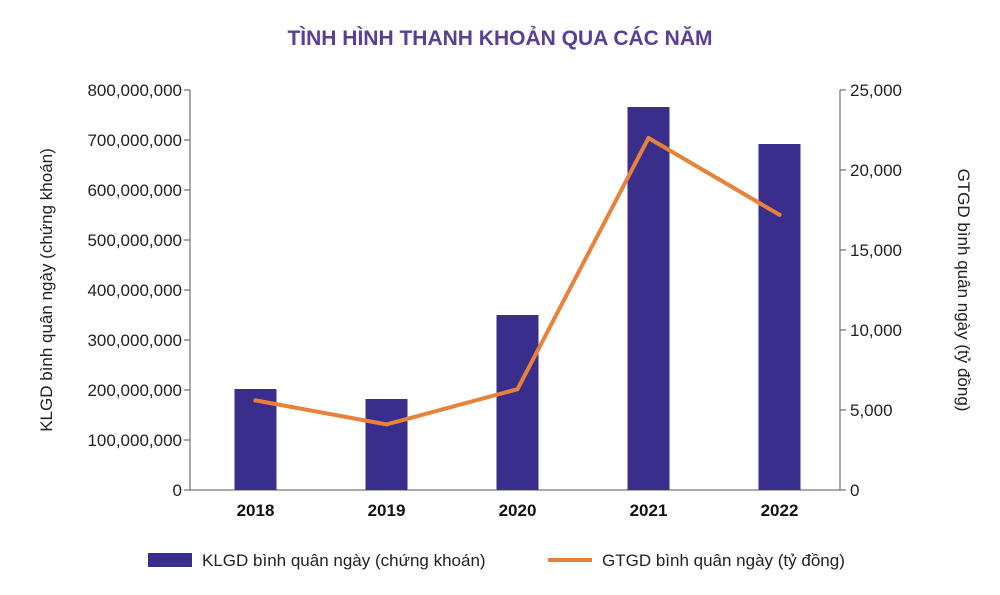 This screenshot has height=595, width=1000. I want to click on y2-tick-label: 10,000, so click(876, 330).